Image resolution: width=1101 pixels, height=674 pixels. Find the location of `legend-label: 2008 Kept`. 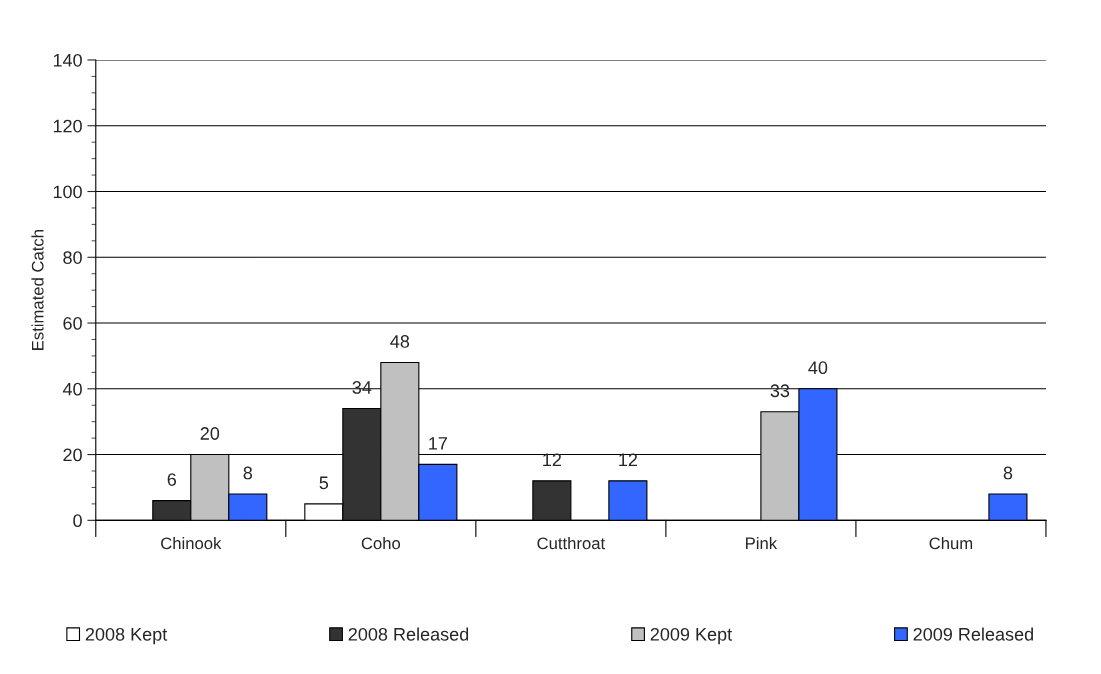

legend-label: 2008 Kept is located at coordinates (126, 636).